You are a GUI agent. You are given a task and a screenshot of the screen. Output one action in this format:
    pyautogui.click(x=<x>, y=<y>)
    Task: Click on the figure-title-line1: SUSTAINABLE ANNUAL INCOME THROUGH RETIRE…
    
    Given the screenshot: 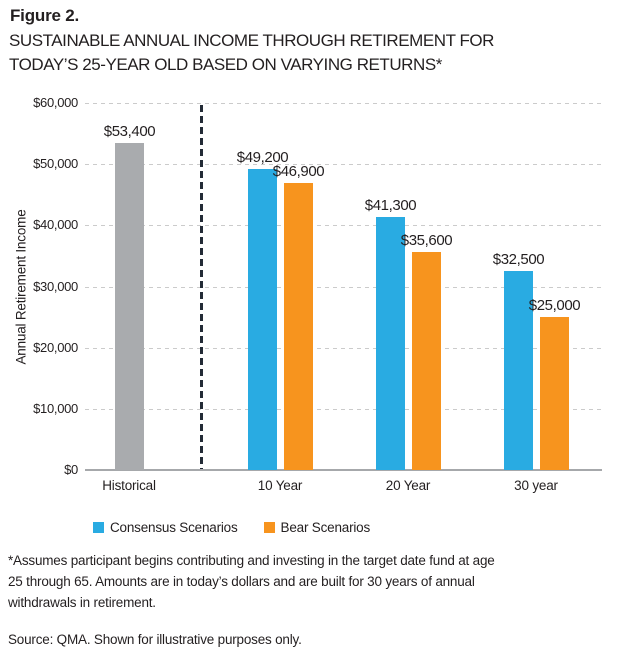 What is the action you would take?
    pyautogui.click(x=252, y=40)
    